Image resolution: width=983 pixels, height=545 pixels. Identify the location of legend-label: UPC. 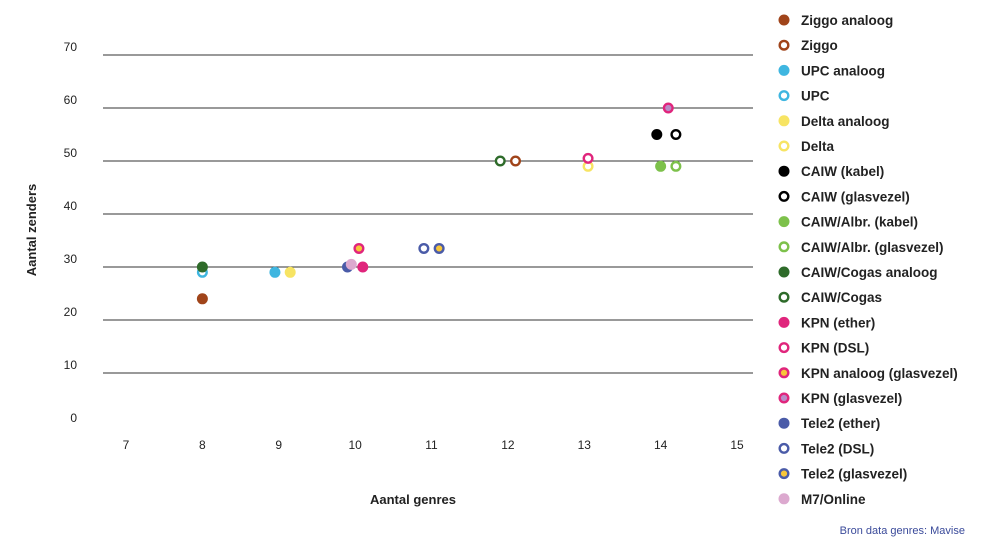
(815, 96).